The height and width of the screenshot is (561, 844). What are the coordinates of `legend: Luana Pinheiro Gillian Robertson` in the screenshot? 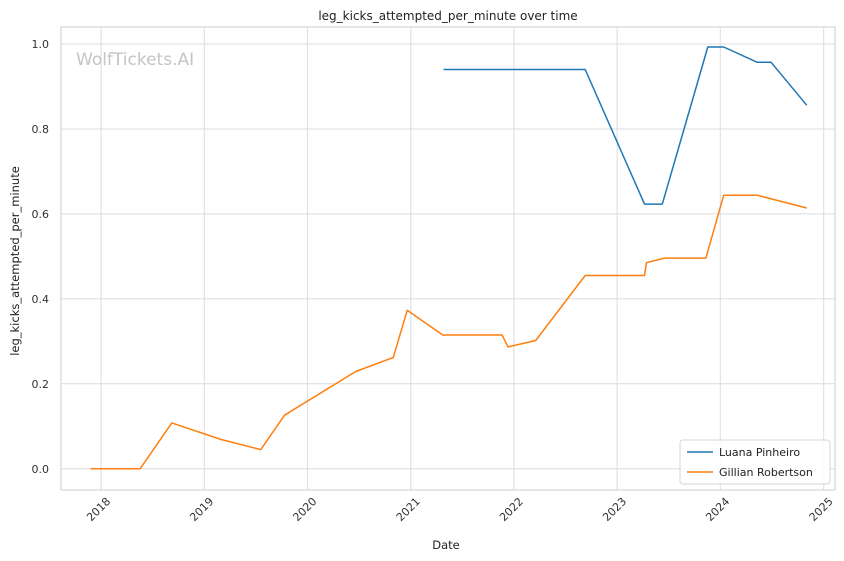 It's located at (755, 462).